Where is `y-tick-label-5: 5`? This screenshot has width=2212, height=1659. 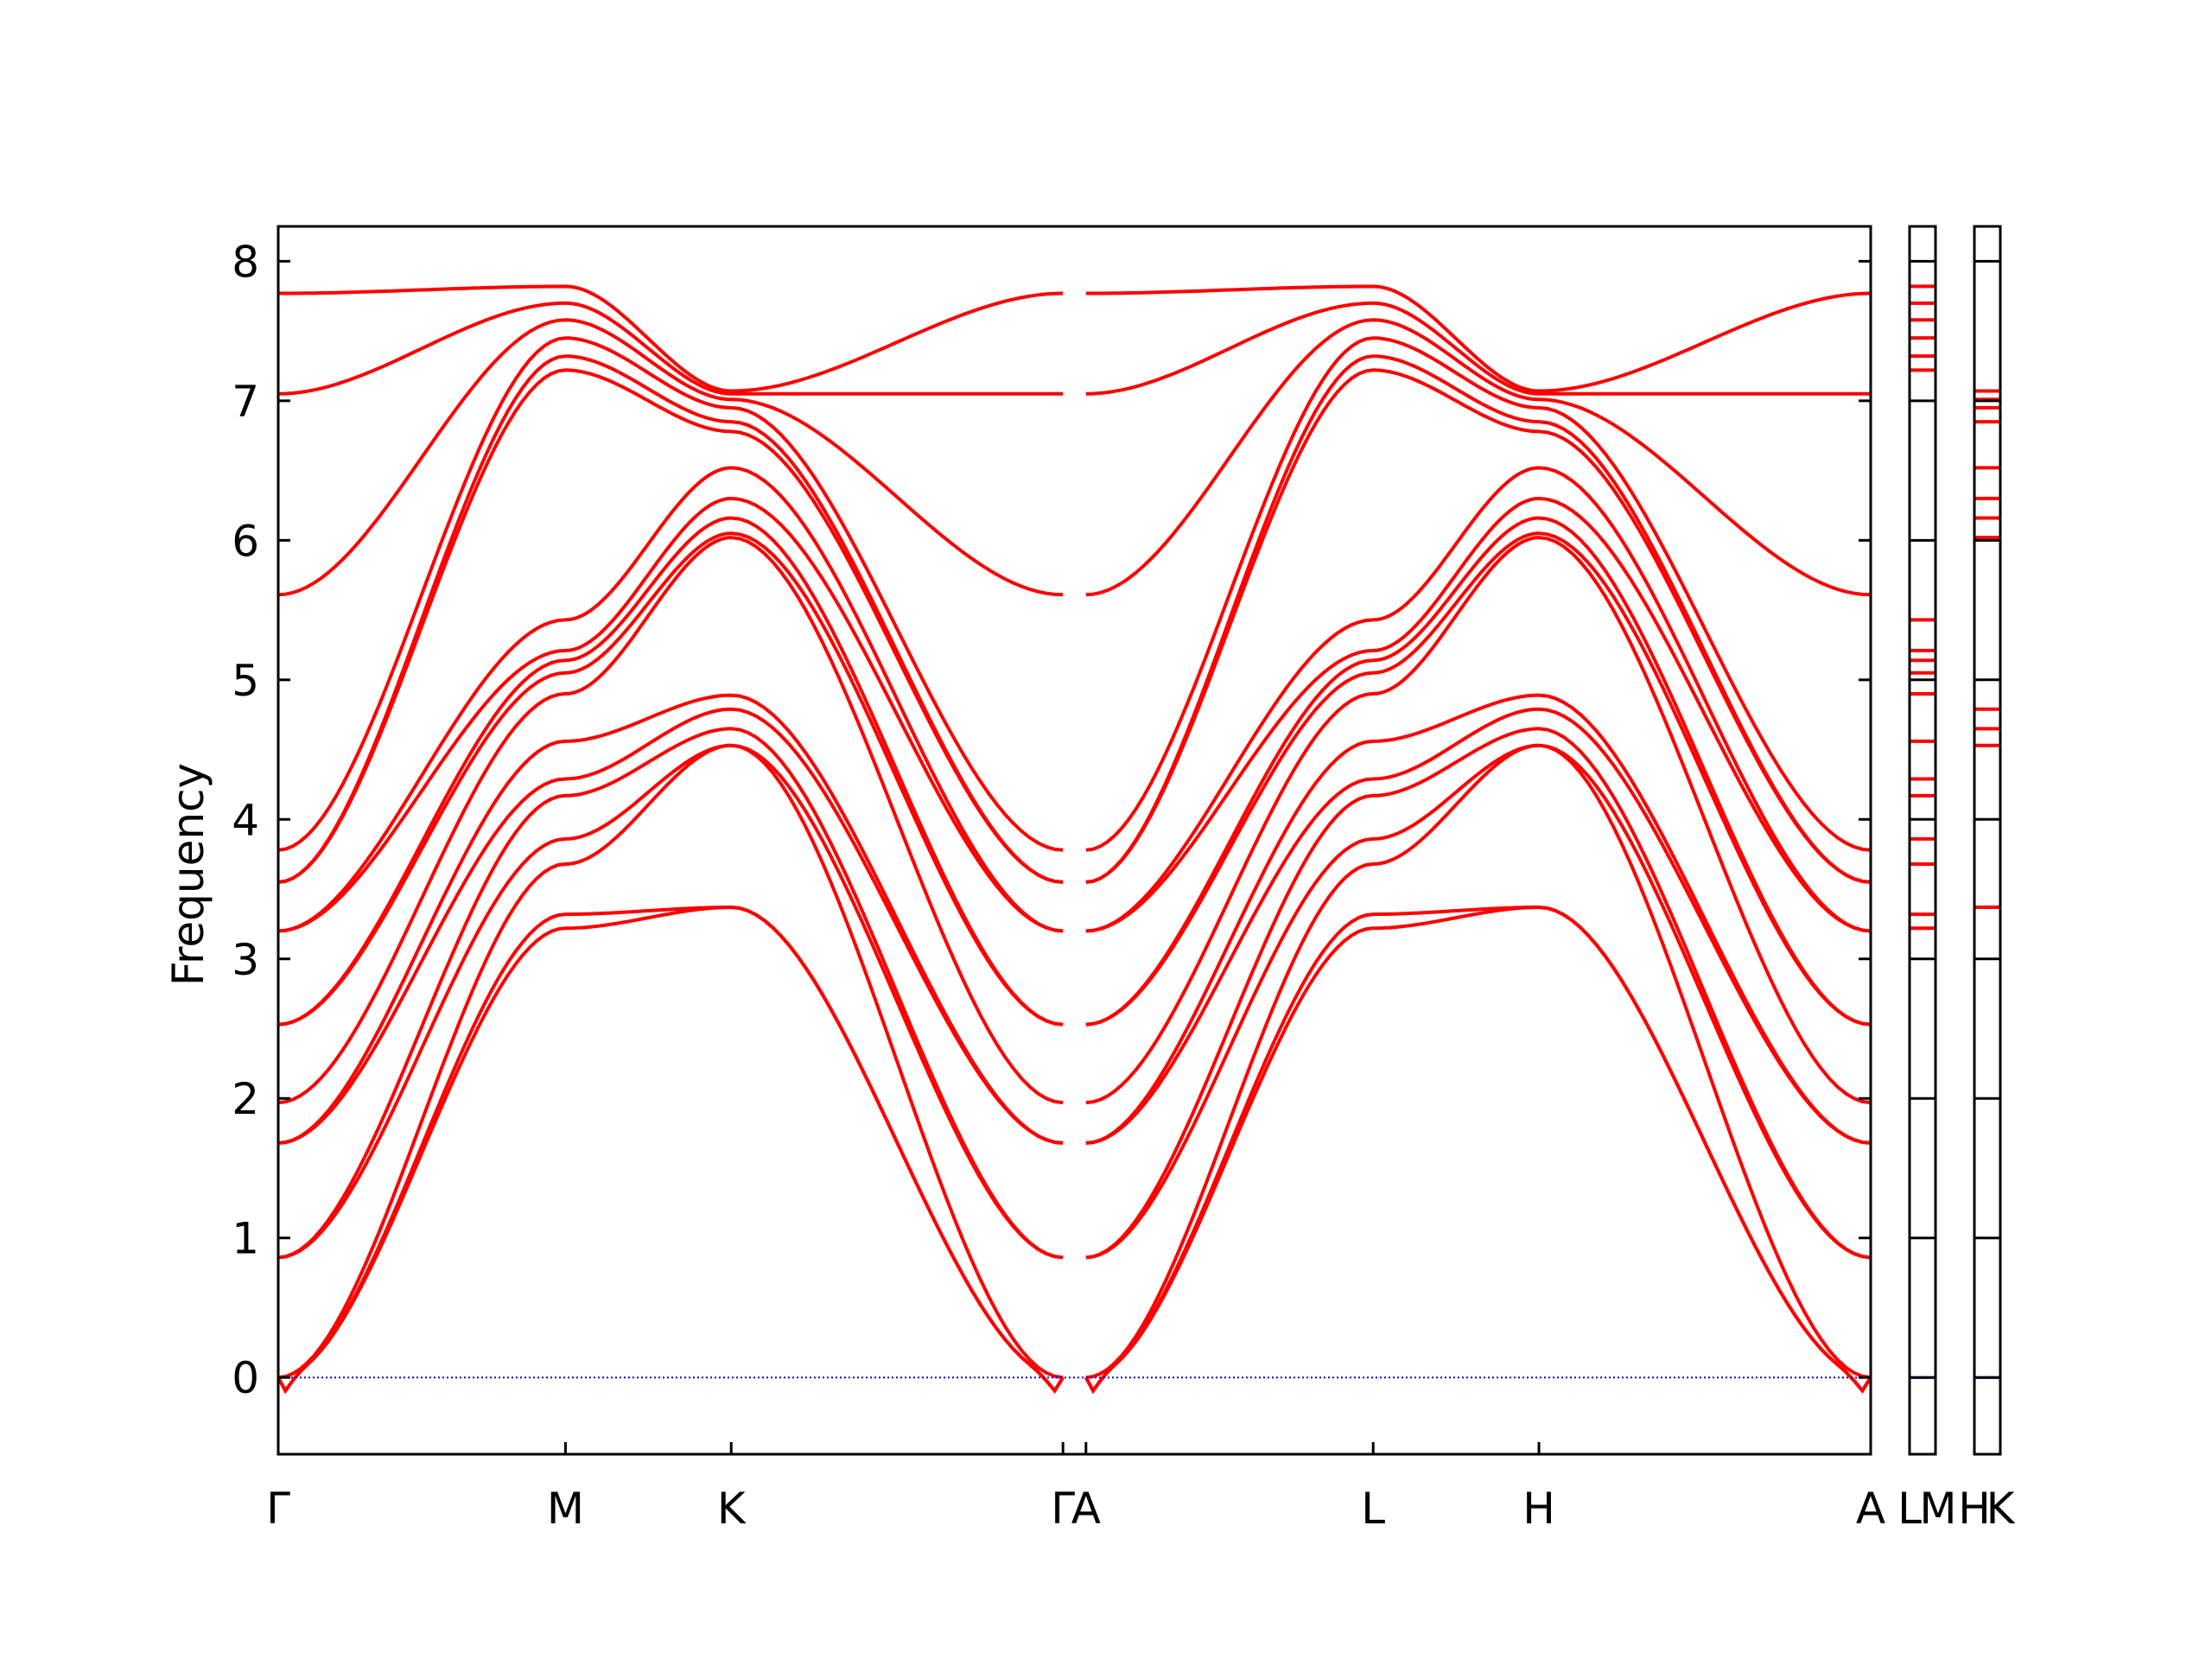
y-tick-label-5: 5 is located at coordinates (245, 681).